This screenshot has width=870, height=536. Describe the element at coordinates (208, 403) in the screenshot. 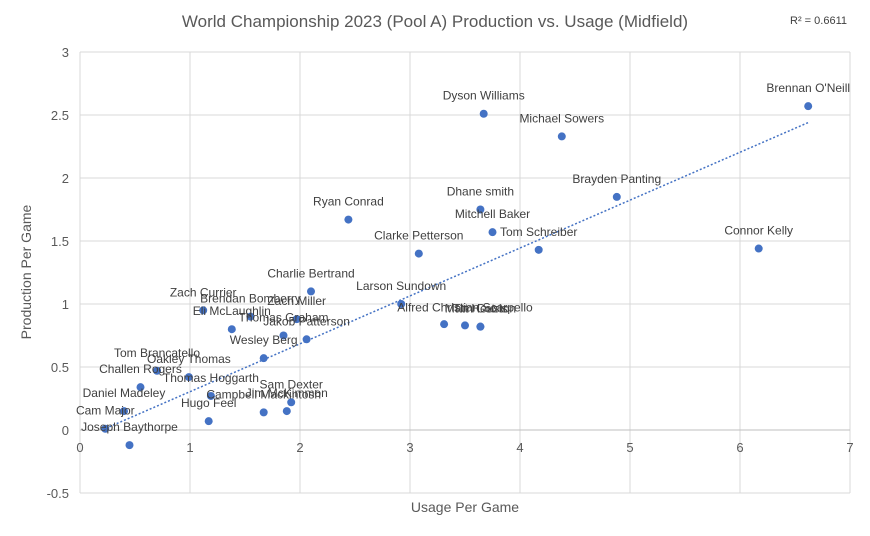

I see `point-label: Hugo Feel` at that location.